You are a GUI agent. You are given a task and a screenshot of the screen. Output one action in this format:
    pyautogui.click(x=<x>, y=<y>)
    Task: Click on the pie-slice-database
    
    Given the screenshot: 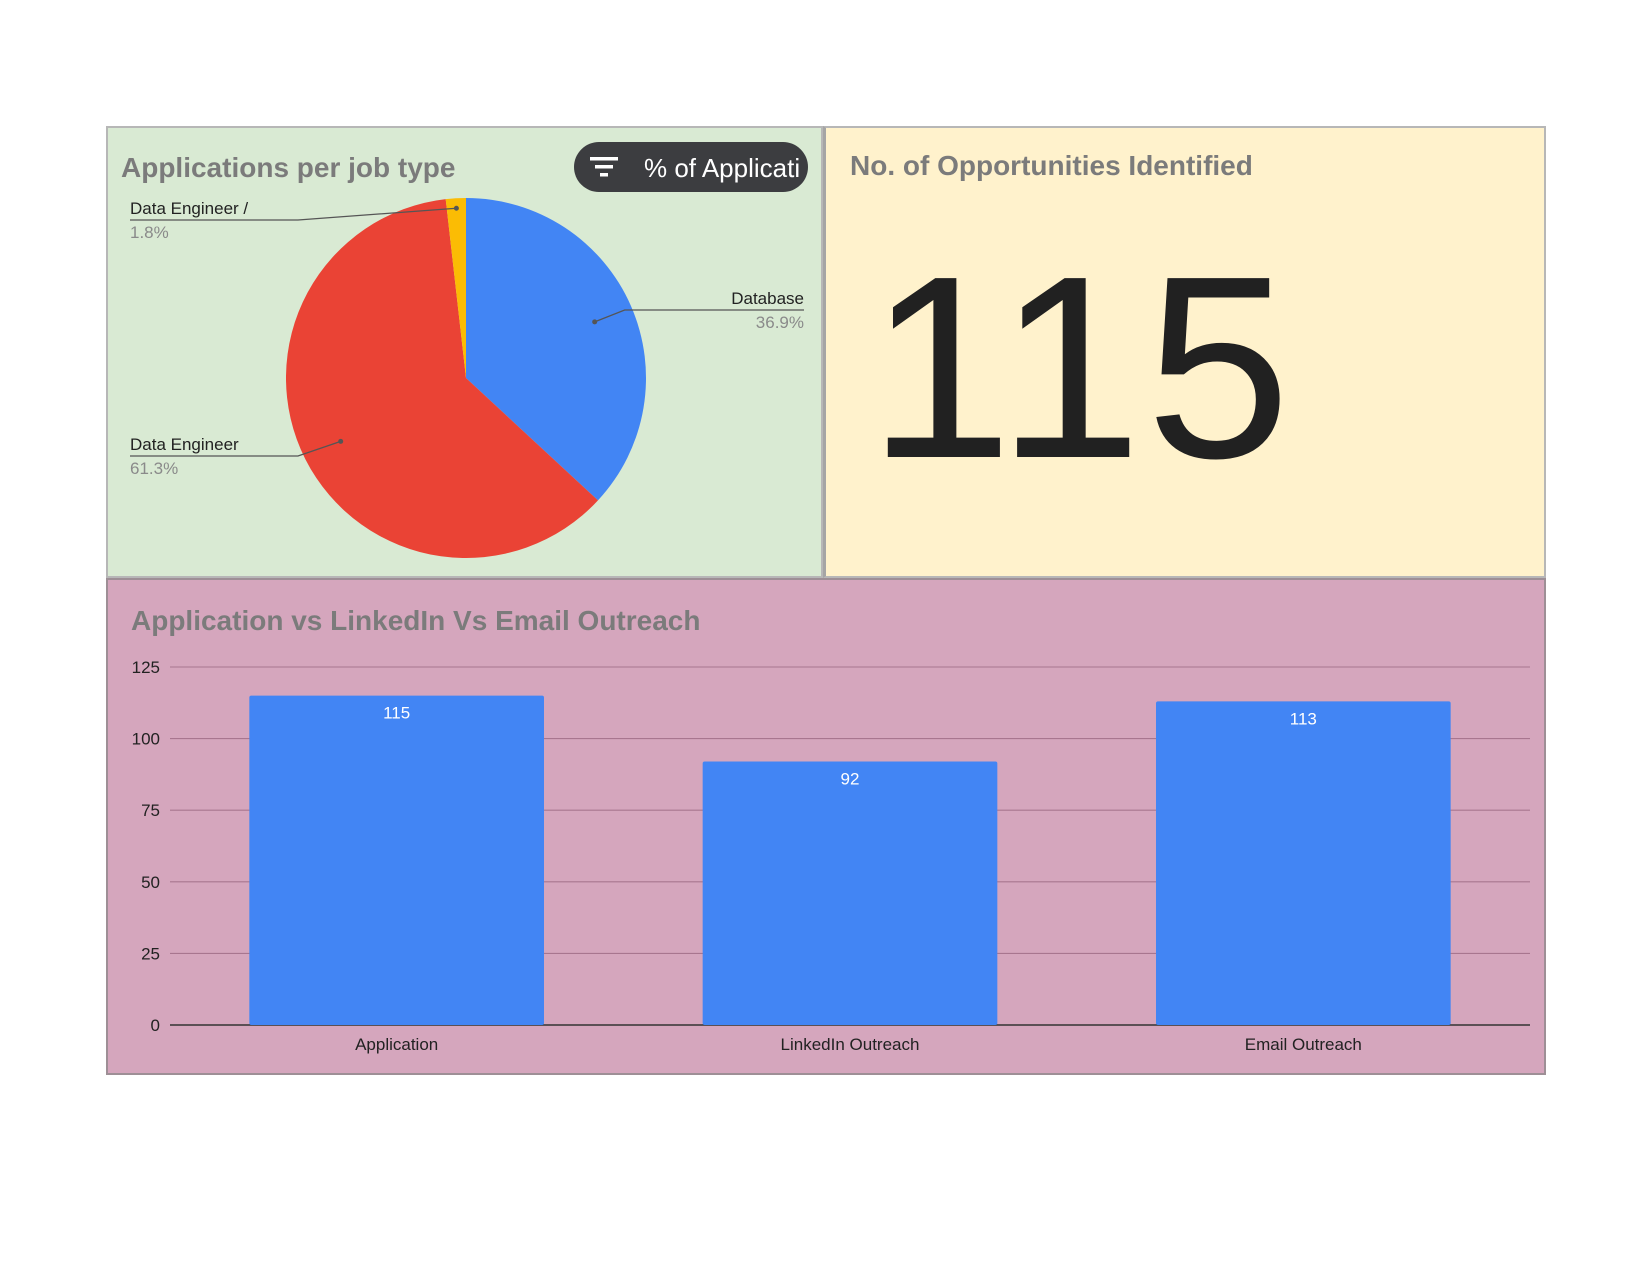 What is the action you would take?
    pyautogui.click(x=556, y=349)
    